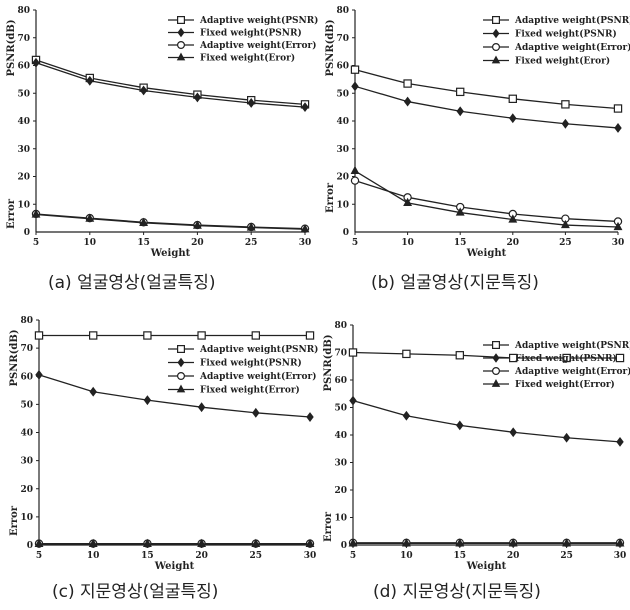 This screenshot has height=610, width=630. I want to click on y-tick-label-b-6: 70, so click(342, 39).